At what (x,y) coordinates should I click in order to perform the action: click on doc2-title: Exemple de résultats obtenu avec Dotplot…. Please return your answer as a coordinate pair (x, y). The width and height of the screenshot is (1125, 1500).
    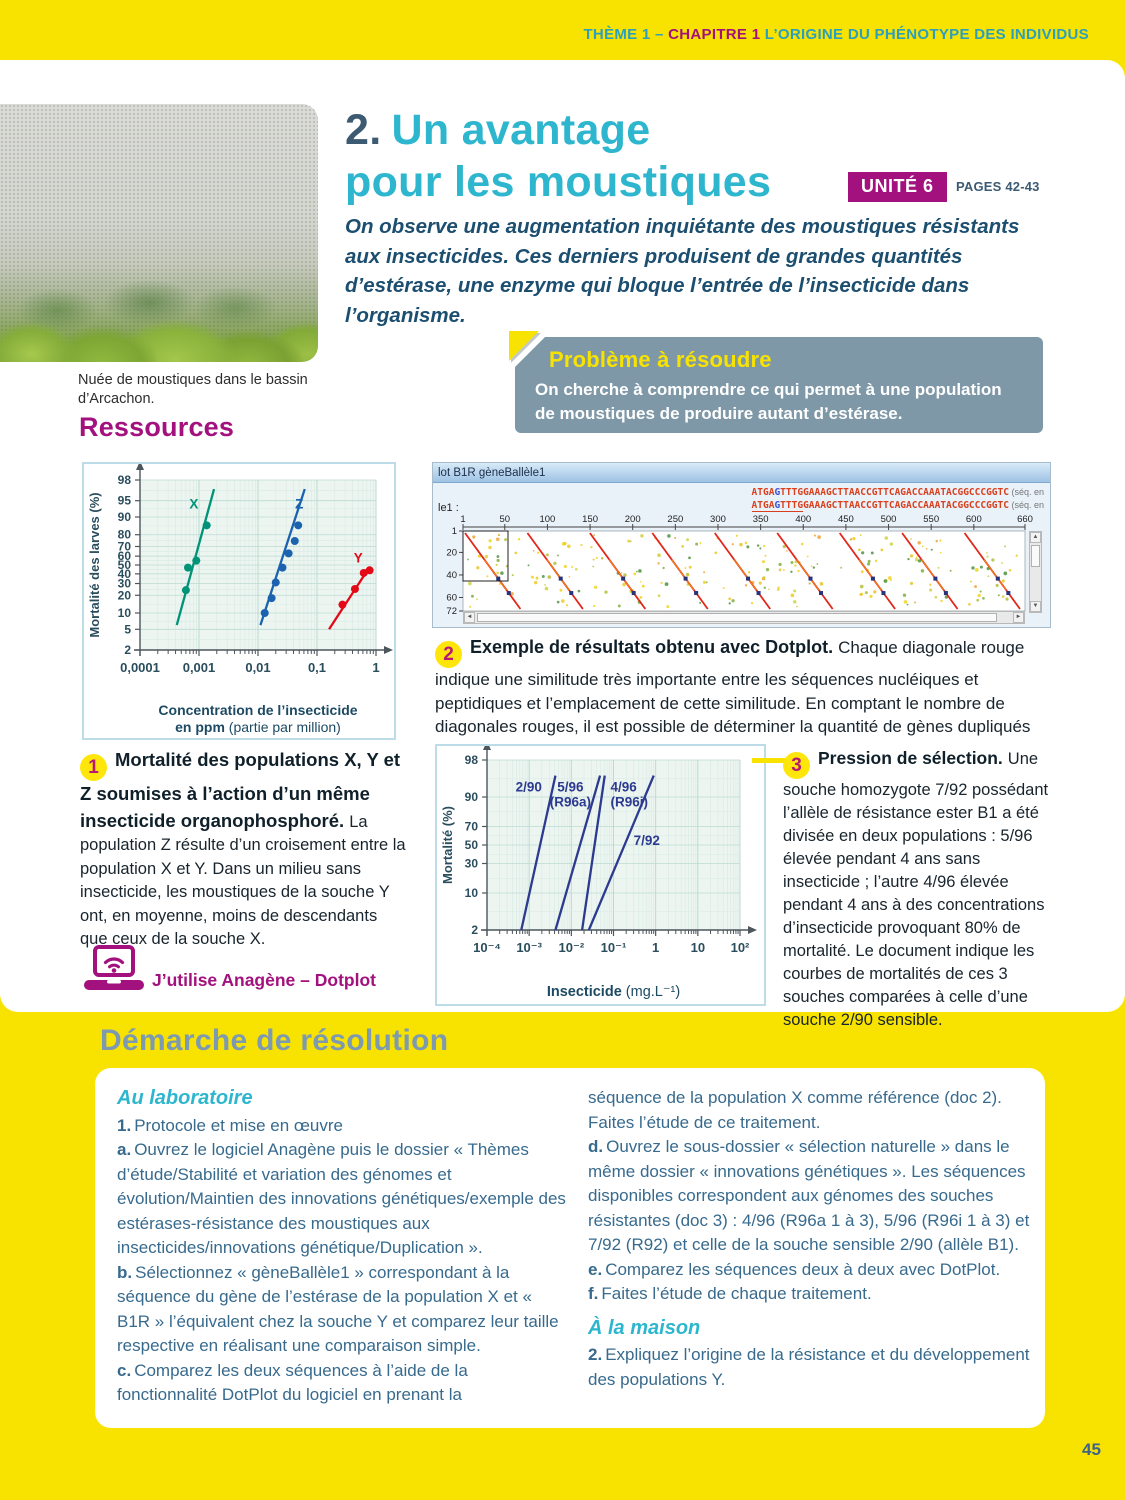
    Looking at the image, I should click on (652, 647).